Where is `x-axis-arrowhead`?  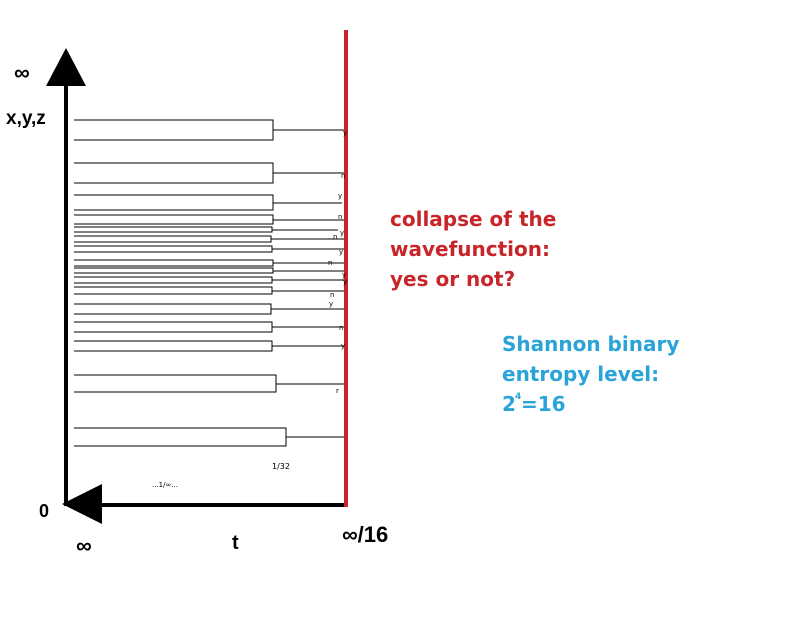
x-axis-arrowhead is located at coordinates (82, 504).